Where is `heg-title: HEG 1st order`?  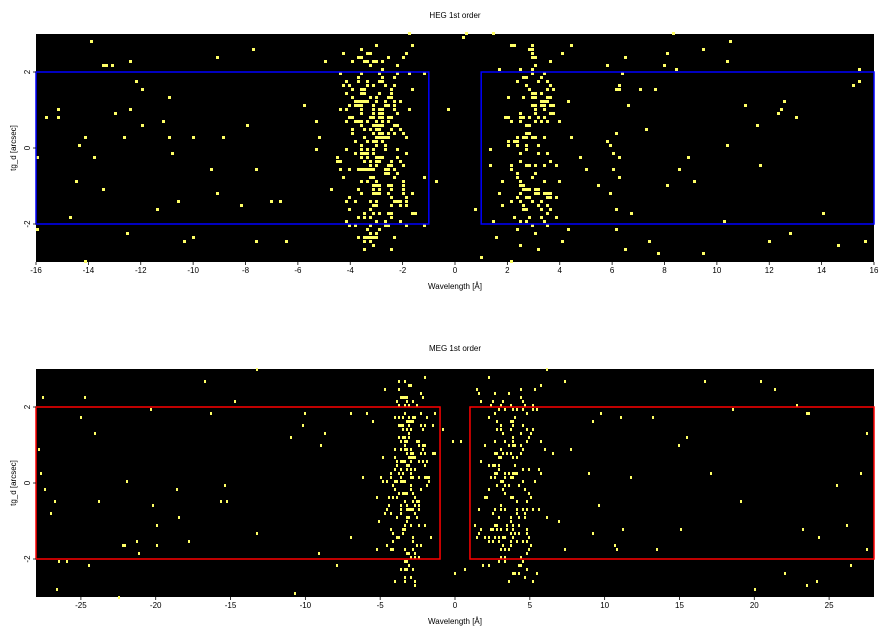 heg-title: HEG 1st order is located at coordinates (454, 15).